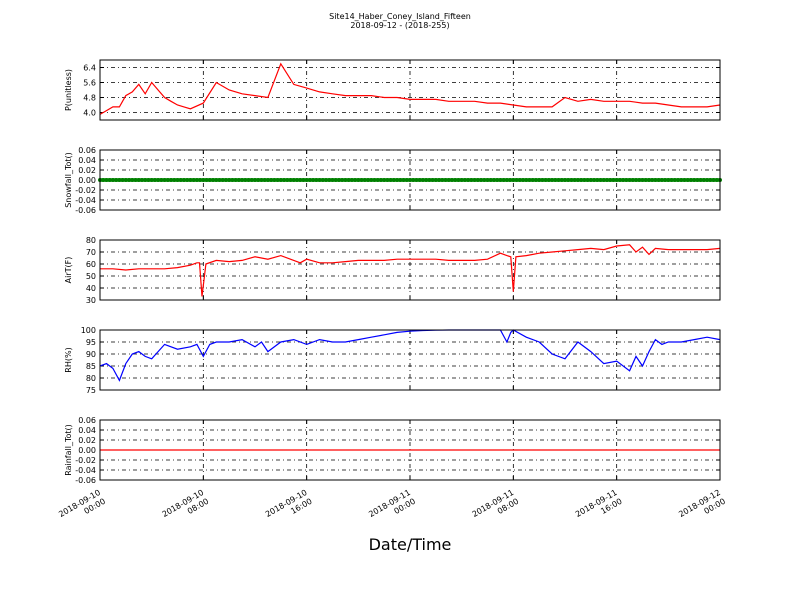 The height and width of the screenshot is (600, 800). What do you see at coordinates (87, 430) in the screenshot?
I see `y-tick-label: 0.04` at bounding box center [87, 430].